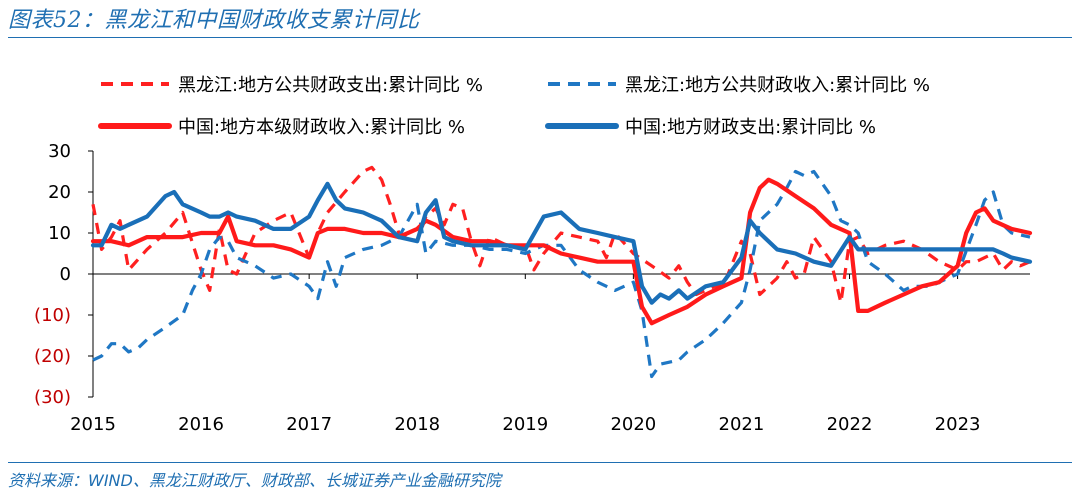 The width and height of the screenshot is (1080, 502). Describe the element at coordinates (214, 20) in the screenshot. I see `figure-title: 图表52：黑龙江和中国财政收支累计同比` at that location.